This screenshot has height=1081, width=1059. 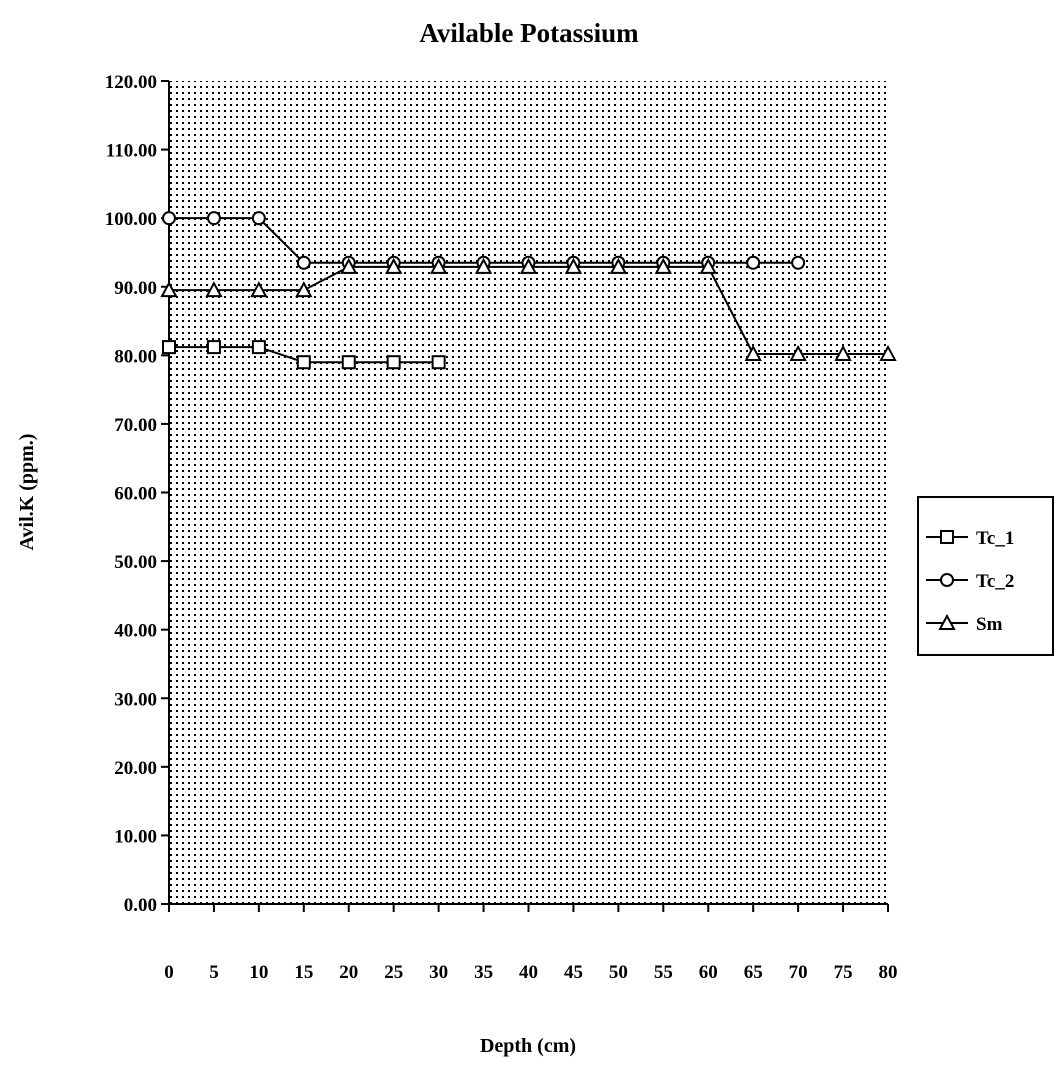 What do you see at coordinates (348, 972) in the screenshot?
I see `x-tick-label: 20` at bounding box center [348, 972].